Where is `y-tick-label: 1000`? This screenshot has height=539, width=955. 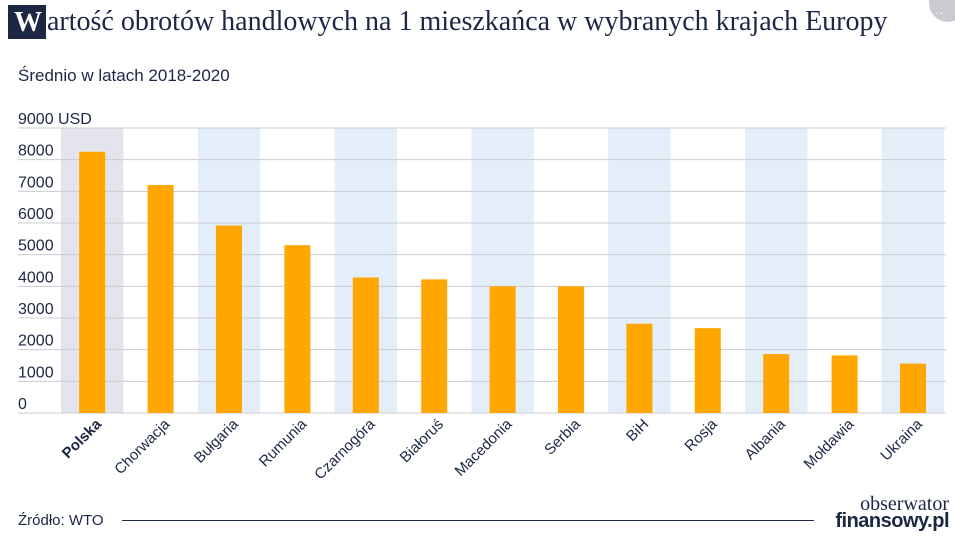 y-tick-label: 1000 is located at coordinates (36, 372).